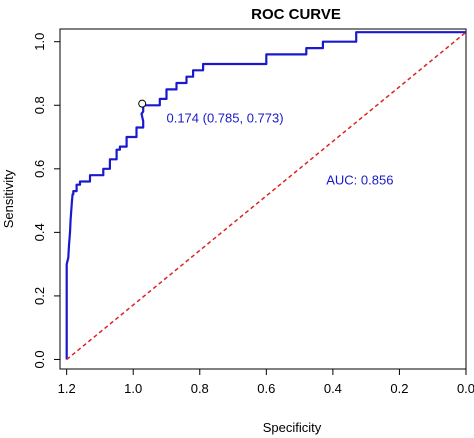  Describe the element at coordinates (359, 180) in the screenshot. I see `auc-annotation: AUC: 0.856` at that location.